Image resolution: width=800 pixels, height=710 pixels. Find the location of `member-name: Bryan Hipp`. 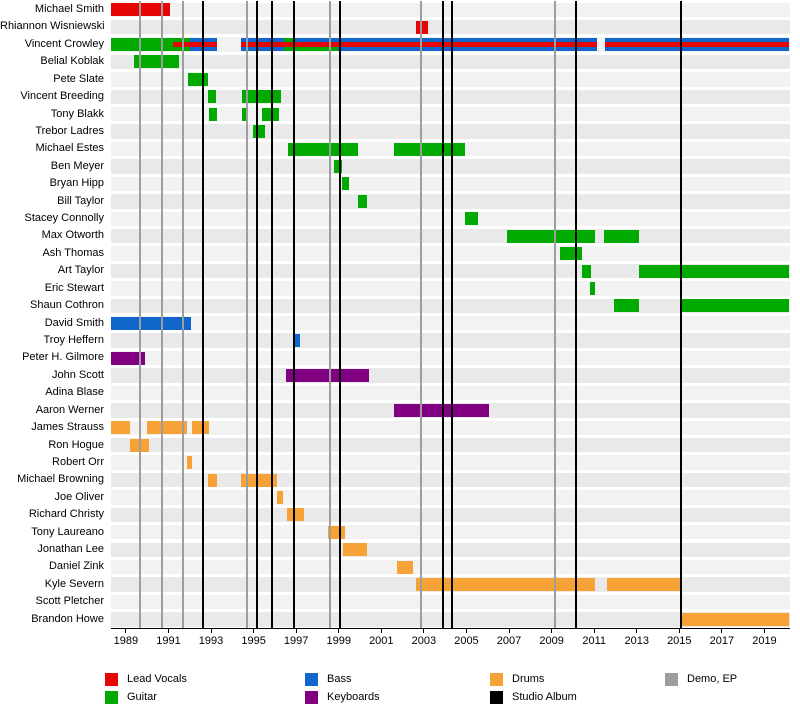

member-name: Bryan Hipp is located at coordinates (76, 183).